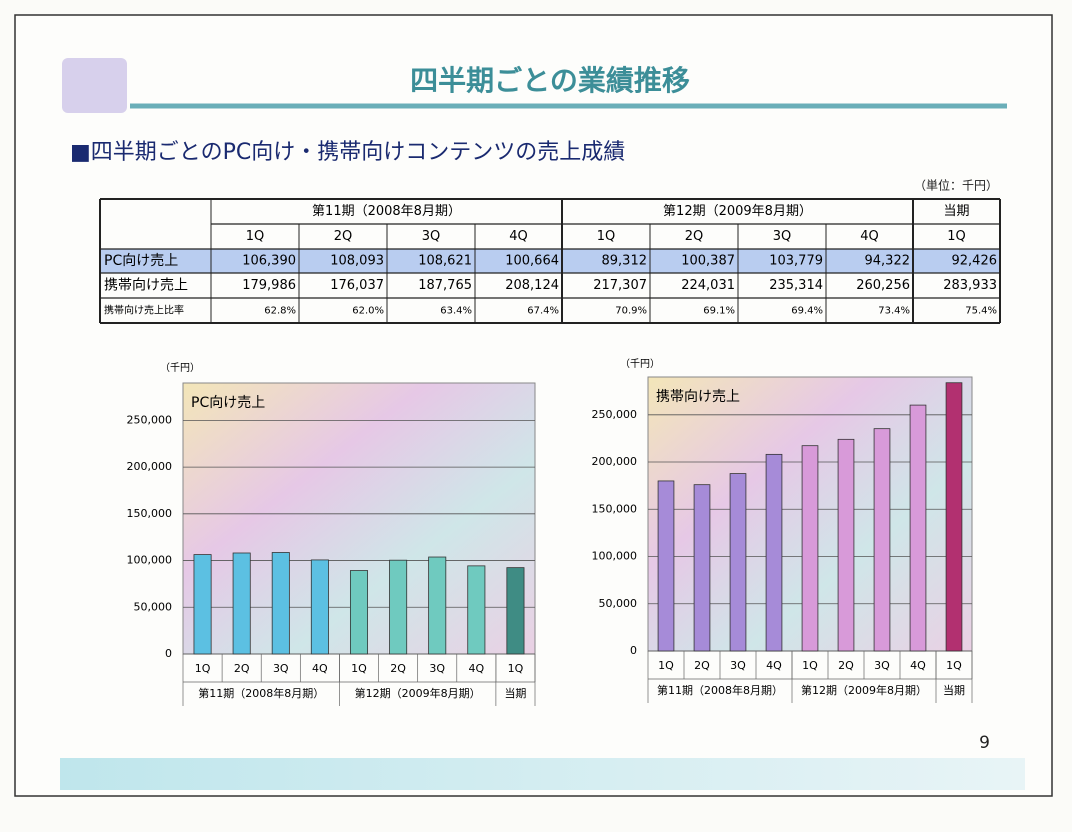 The image size is (1072, 832). I want to click on table-cell: 103,779, so click(796, 261).